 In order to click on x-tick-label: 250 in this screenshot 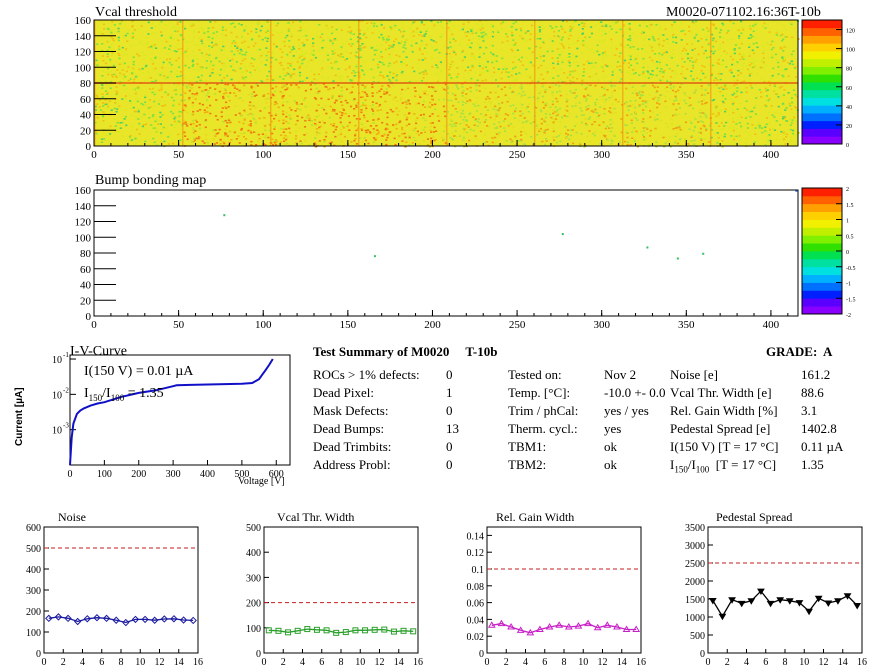, I will do `click(517, 155)`.